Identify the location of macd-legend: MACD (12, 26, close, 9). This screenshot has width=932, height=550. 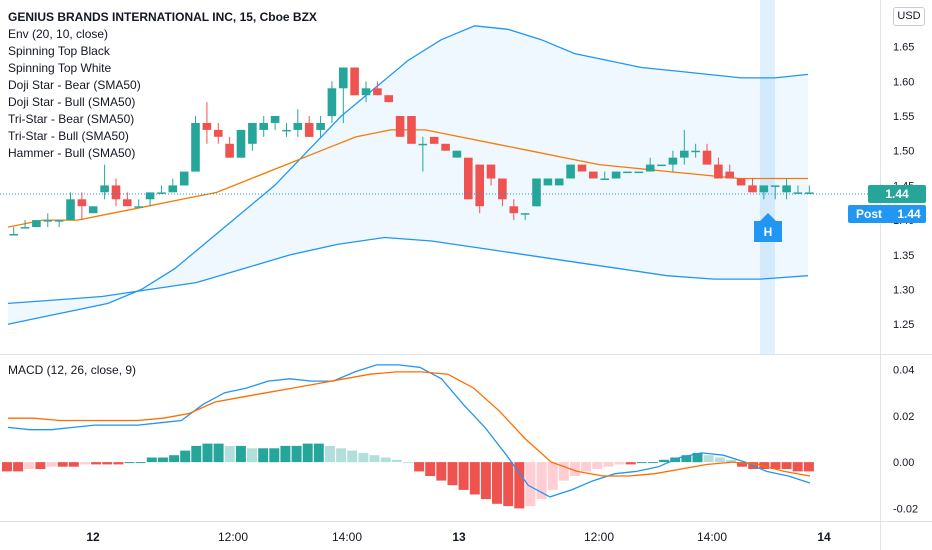
(72, 370).